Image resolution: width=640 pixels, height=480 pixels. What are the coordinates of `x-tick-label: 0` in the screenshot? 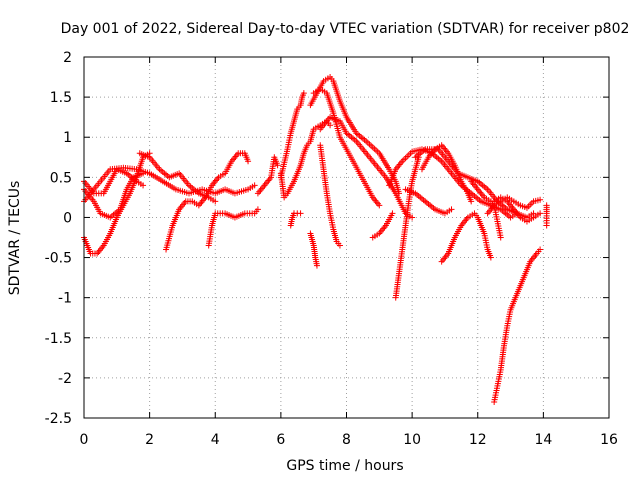 It's located at (84, 440).